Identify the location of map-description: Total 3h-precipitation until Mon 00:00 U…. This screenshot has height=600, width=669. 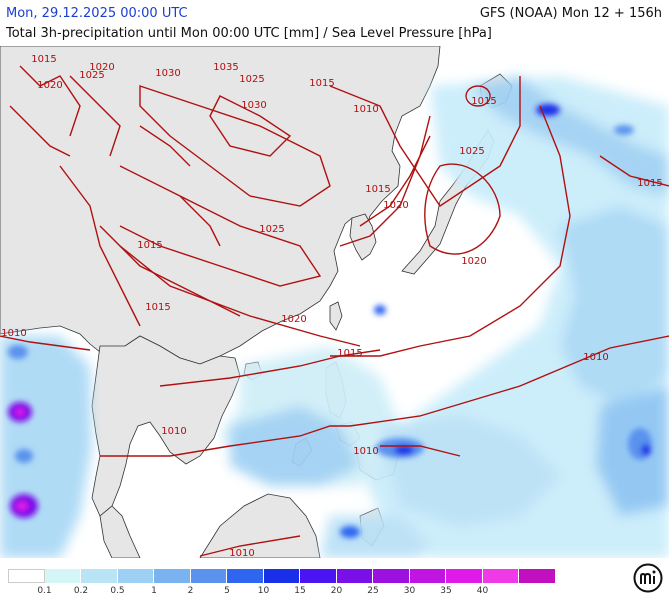
(249, 33).